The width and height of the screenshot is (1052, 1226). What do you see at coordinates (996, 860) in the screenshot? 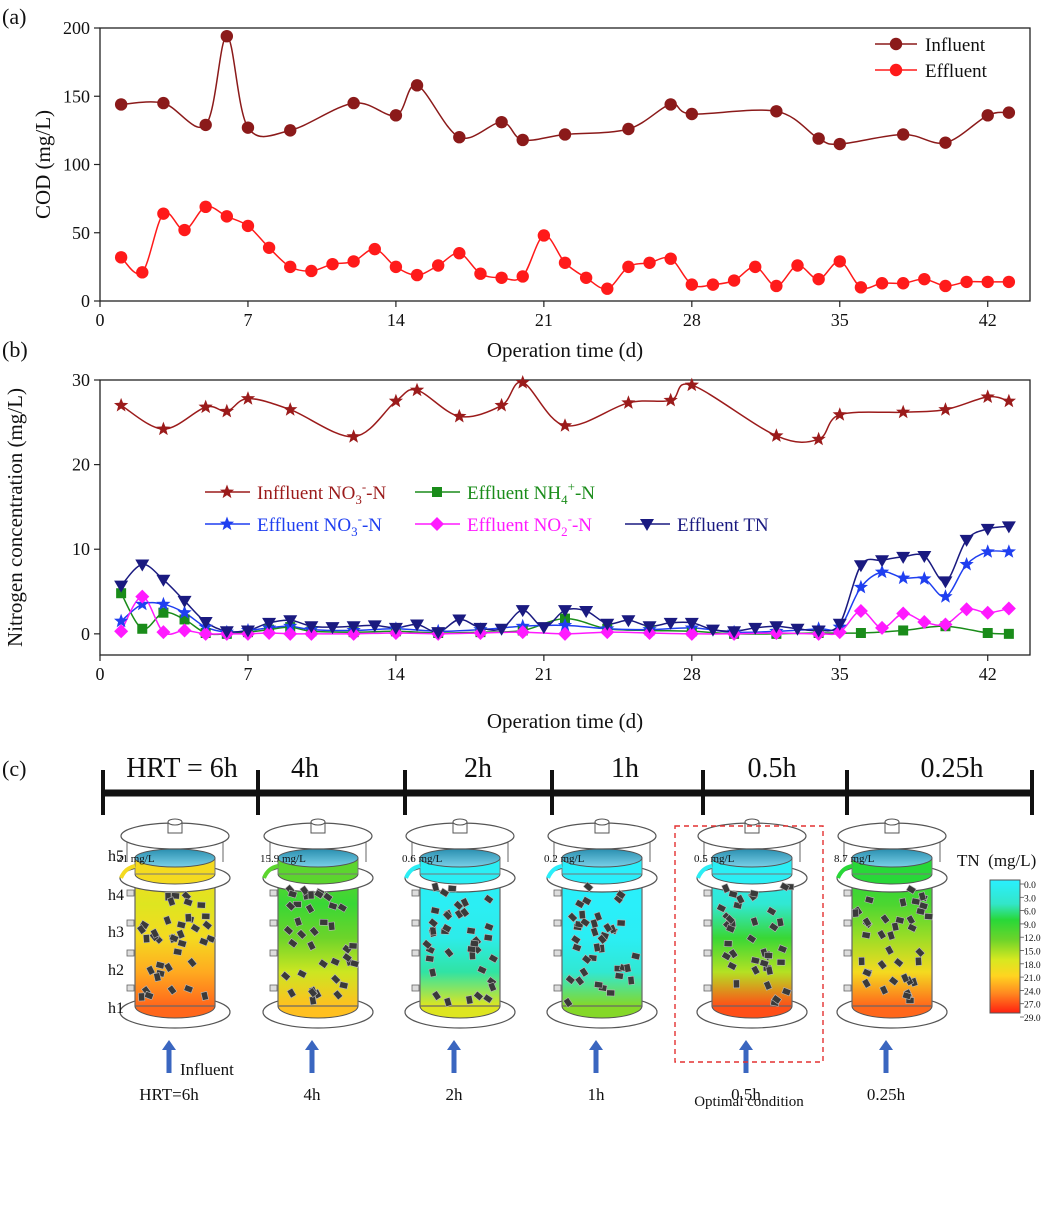
I see `colorbar-title: TN (mg/L)` at bounding box center [996, 860].